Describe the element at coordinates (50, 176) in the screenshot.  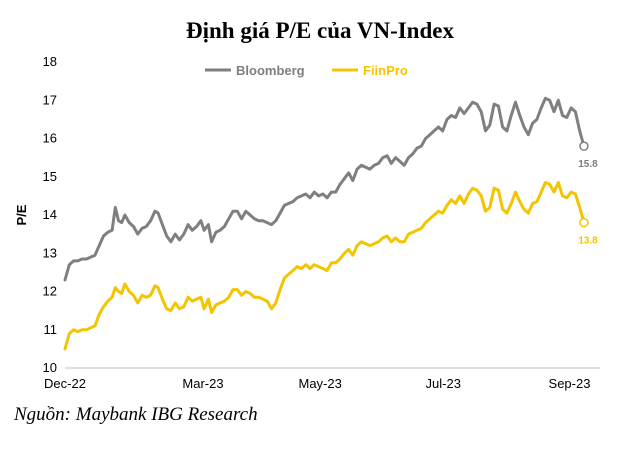
I see `y-tick-label: 15` at that location.